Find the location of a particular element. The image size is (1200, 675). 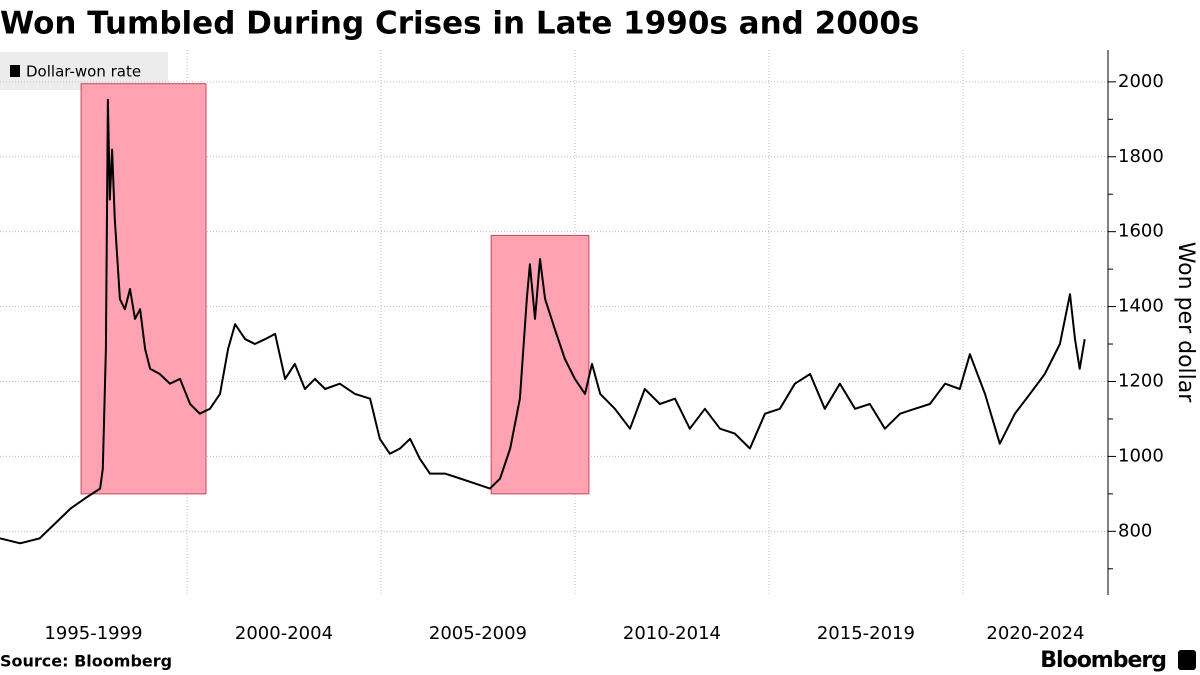

x-period-label: 2000-2004 is located at coordinates (284, 633).